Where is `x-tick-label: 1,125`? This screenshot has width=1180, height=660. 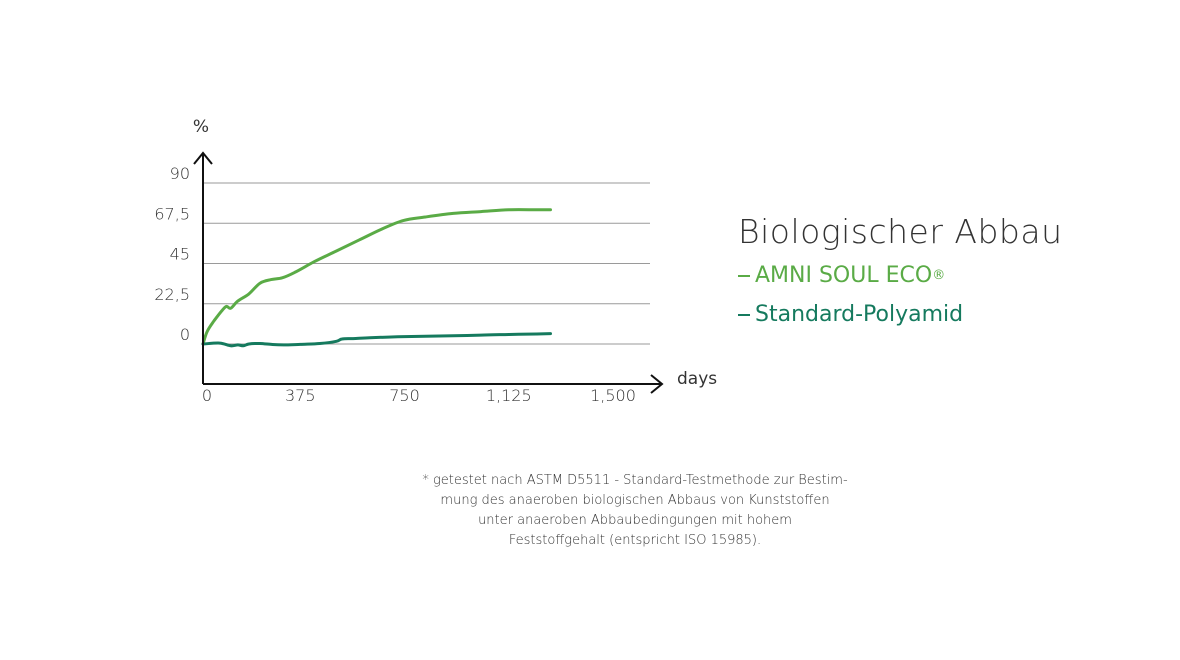
x-tick-label: 1,125 is located at coordinates (509, 395).